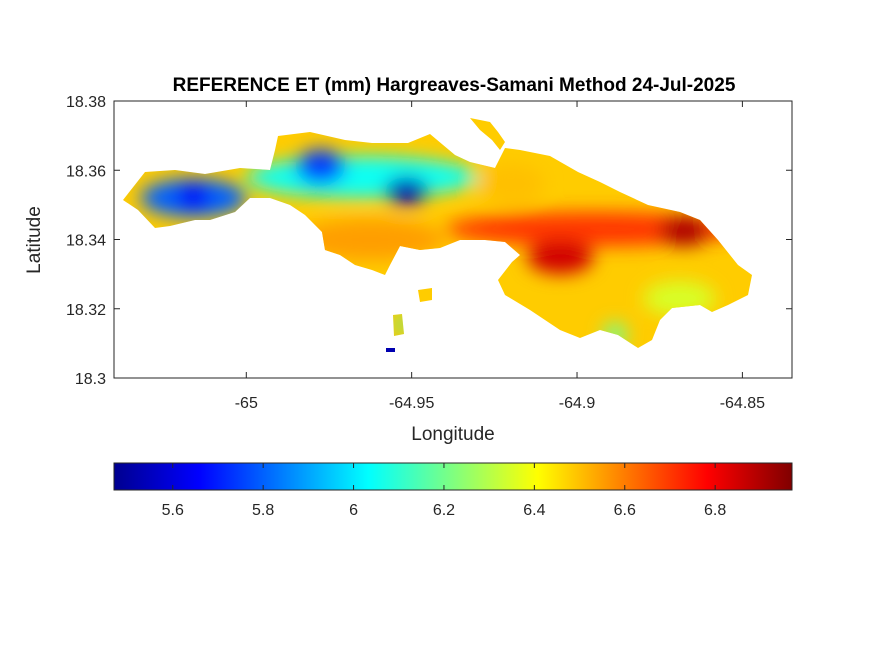 The height and width of the screenshot is (656, 875). What do you see at coordinates (86, 241) in the screenshot?
I see `y-tick-label: 18.34` at bounding box center [86, 241].